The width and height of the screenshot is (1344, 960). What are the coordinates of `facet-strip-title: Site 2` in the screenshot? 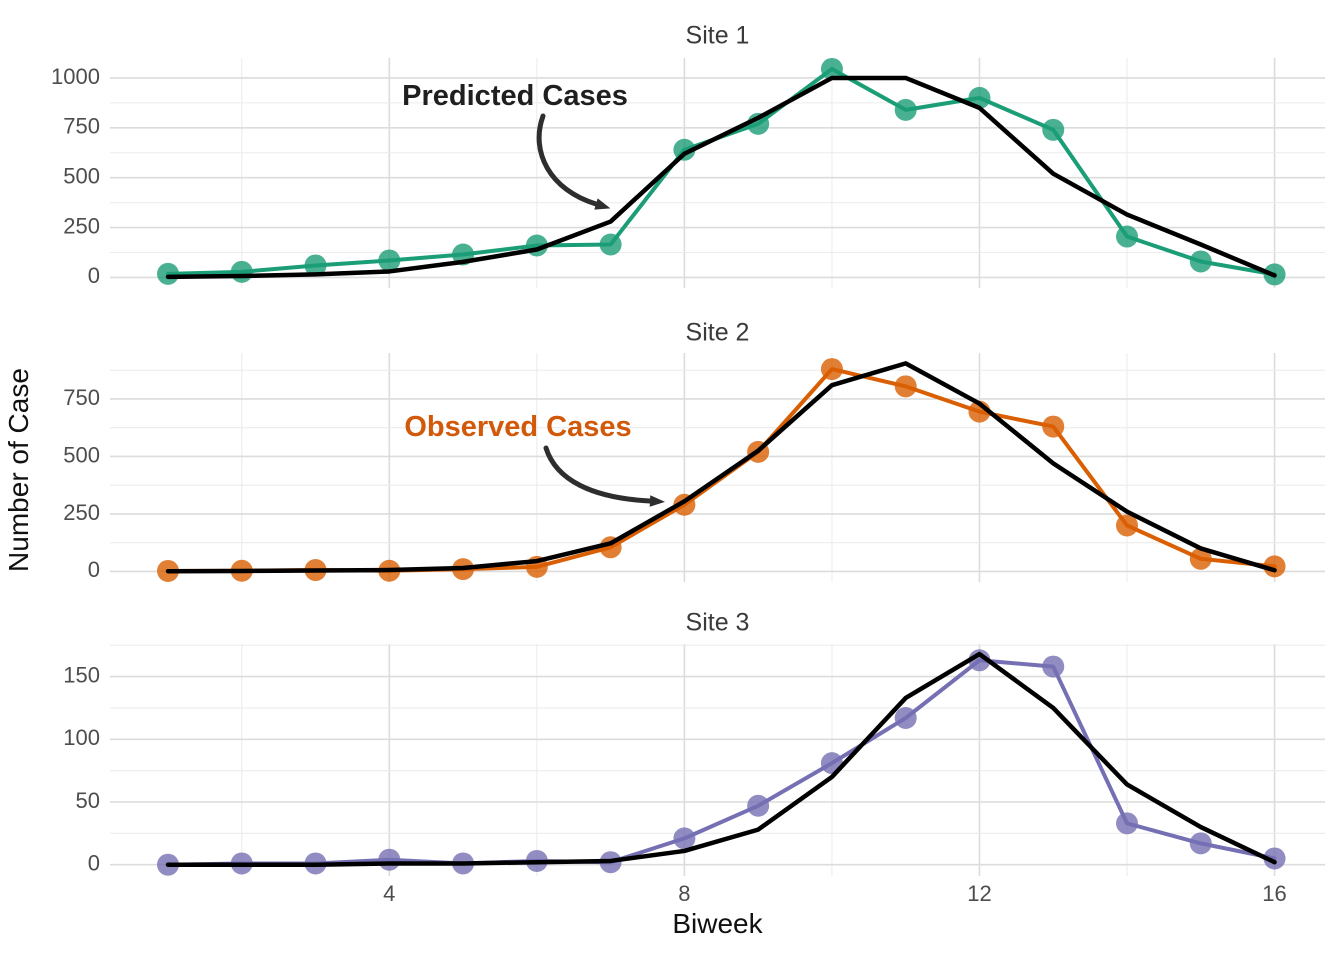 It's located at (718, 333).